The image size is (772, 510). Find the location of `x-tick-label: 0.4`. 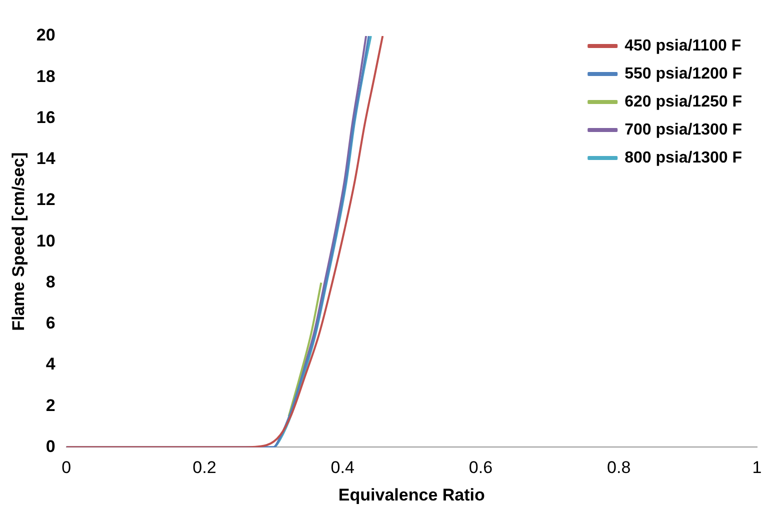

x-tick-label: 0.4 is located at coordinates (342, 468).